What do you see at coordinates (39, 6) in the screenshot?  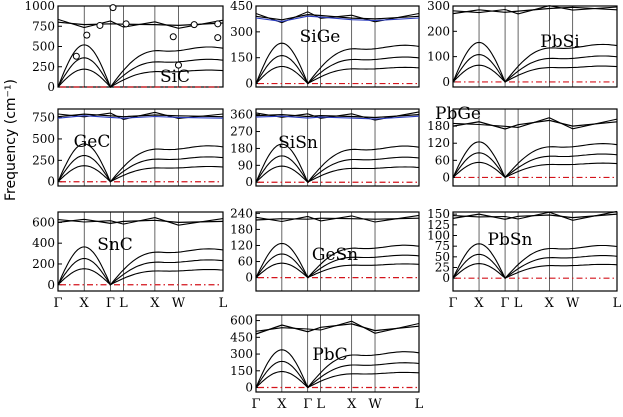 I see `y-tick-label: 1000` at bounding box center [39, 6].